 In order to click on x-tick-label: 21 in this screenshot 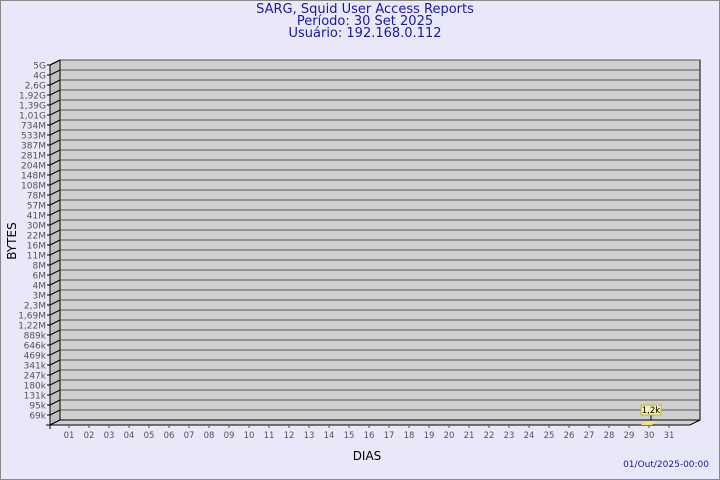, I will do `click(469, 436)`.